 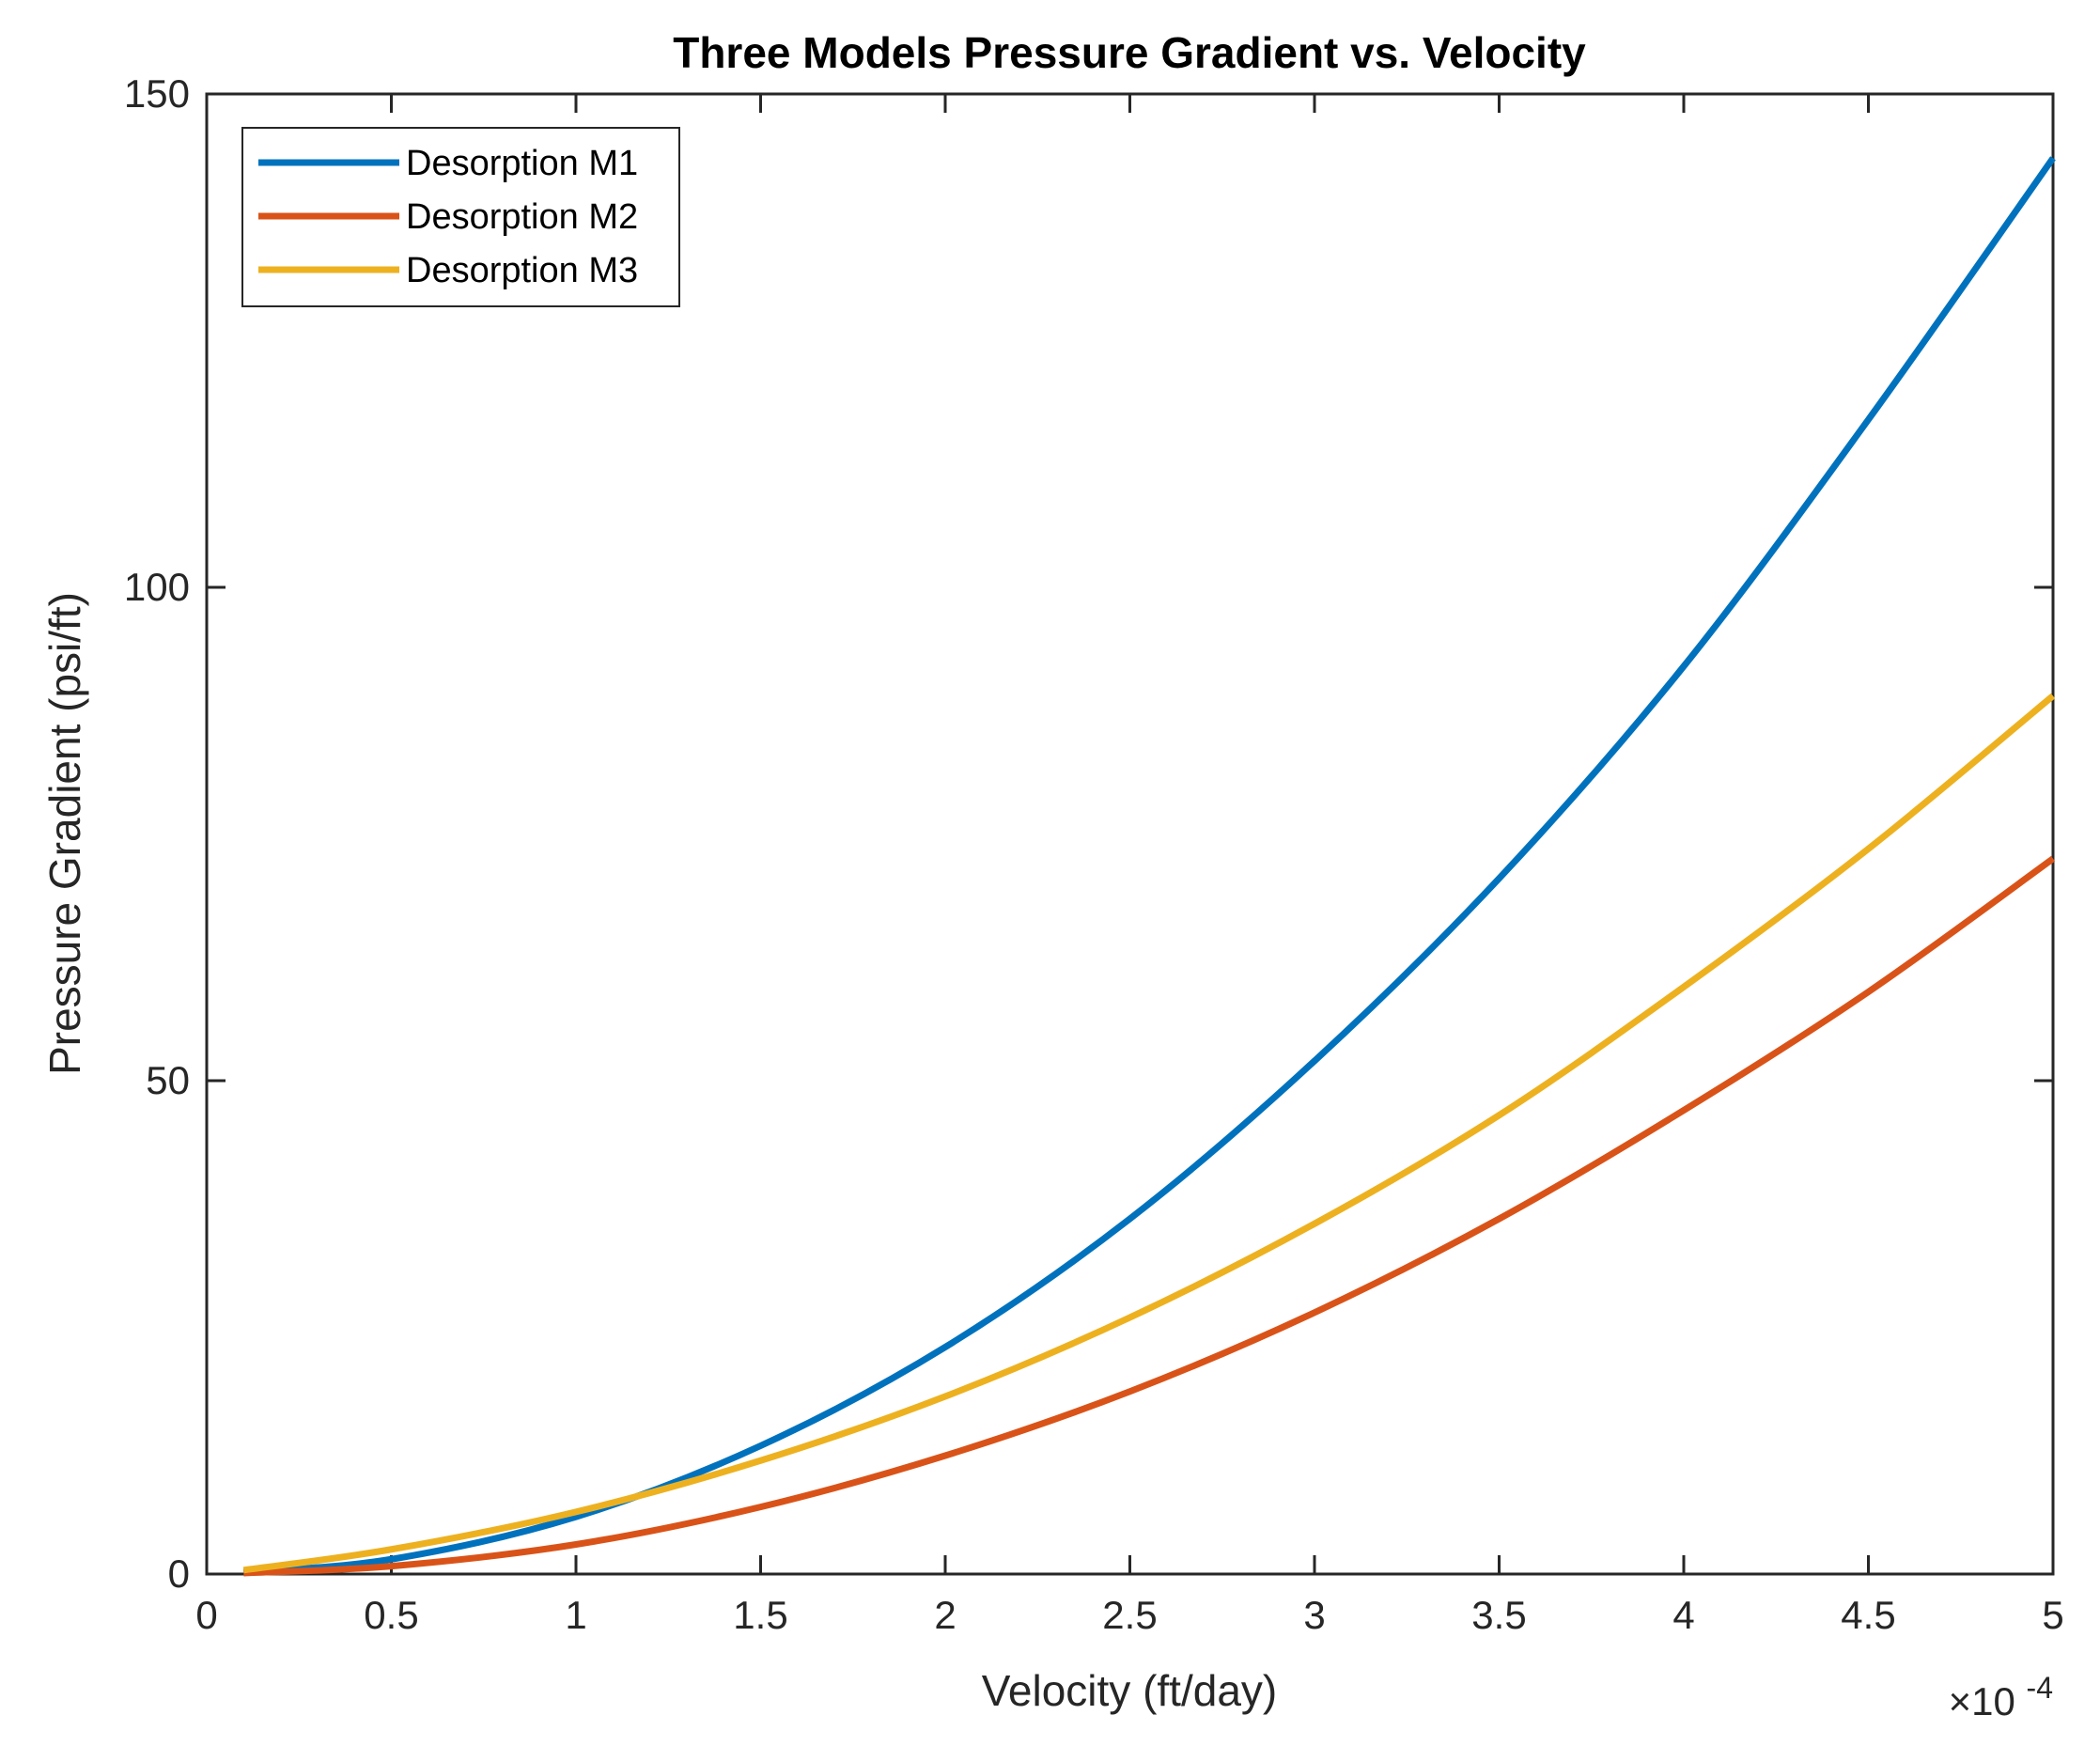 I want to click on x-tick-label: 1, so click(x=575, y=1615).